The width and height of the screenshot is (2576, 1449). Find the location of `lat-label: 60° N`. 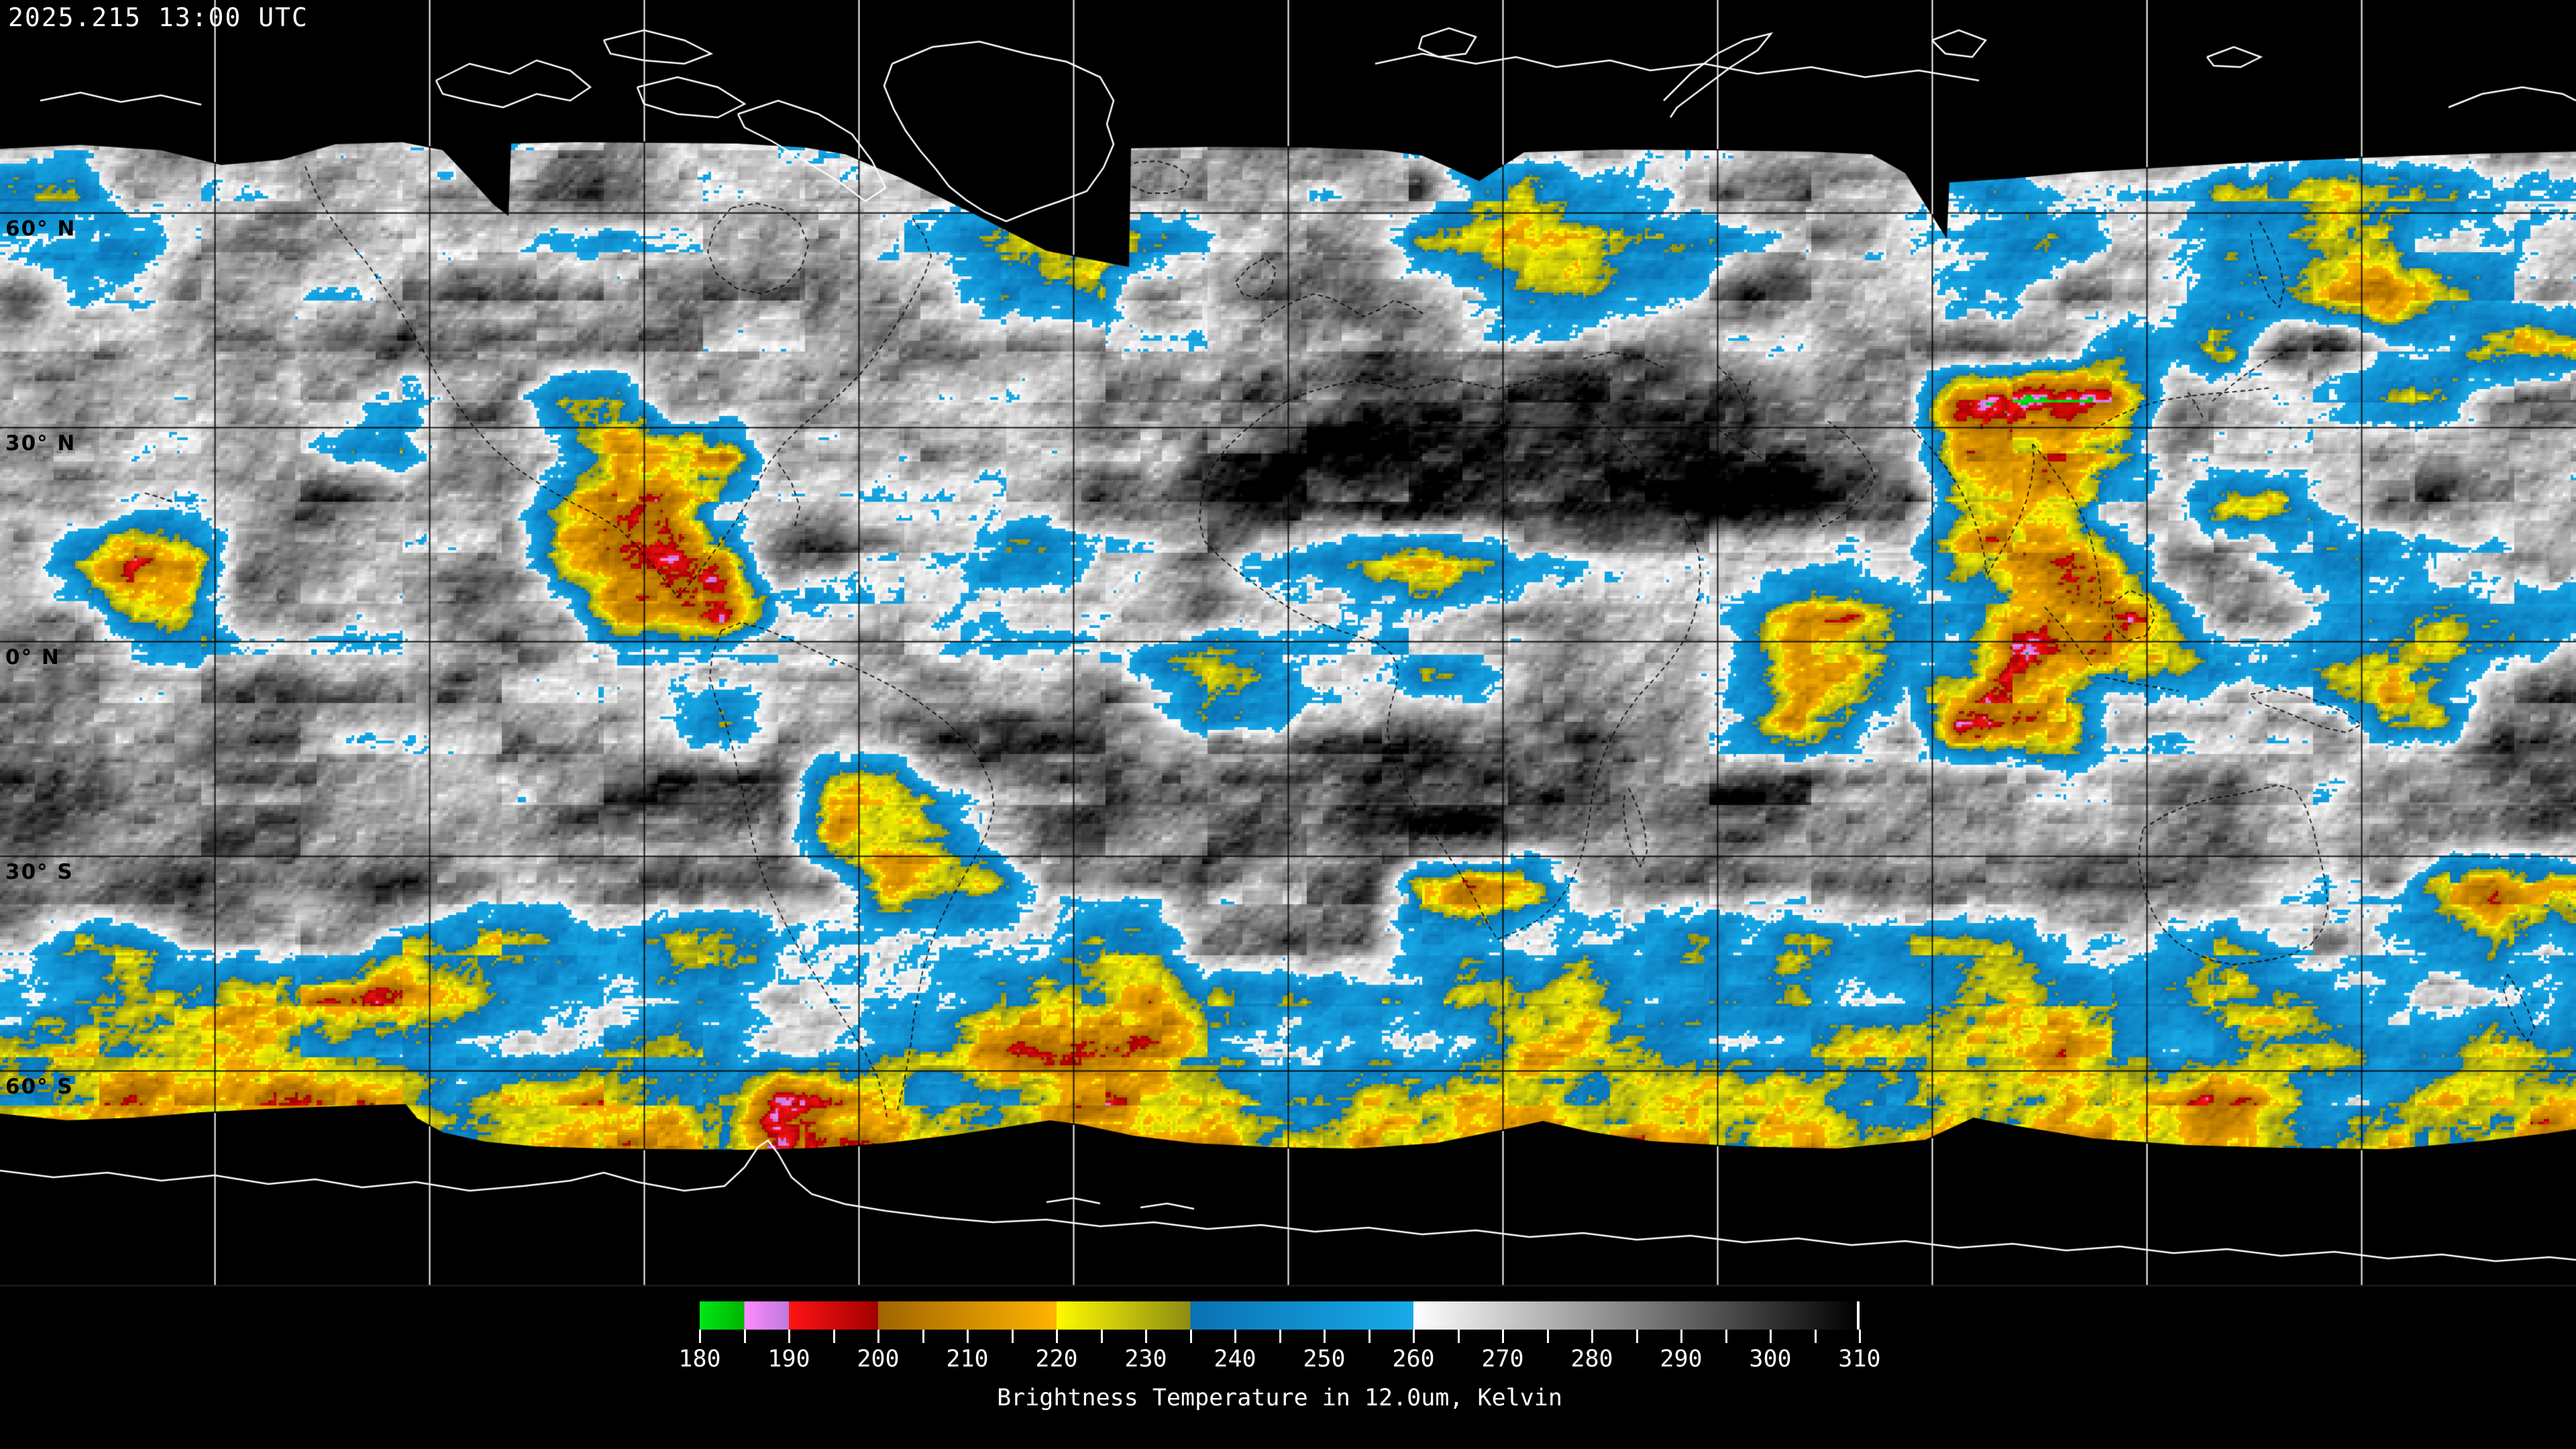

lat-label: 60° N is located at coordinates (40, 229).